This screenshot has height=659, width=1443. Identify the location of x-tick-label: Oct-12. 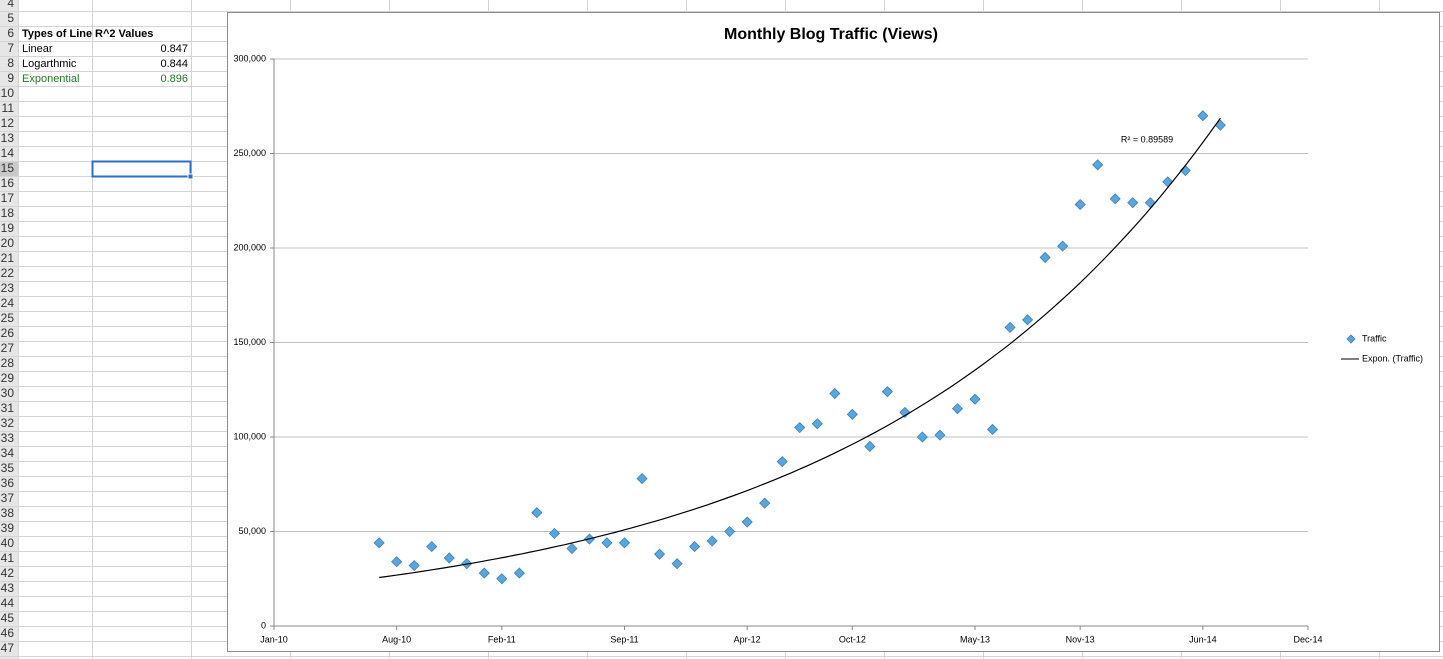
(852, 639).